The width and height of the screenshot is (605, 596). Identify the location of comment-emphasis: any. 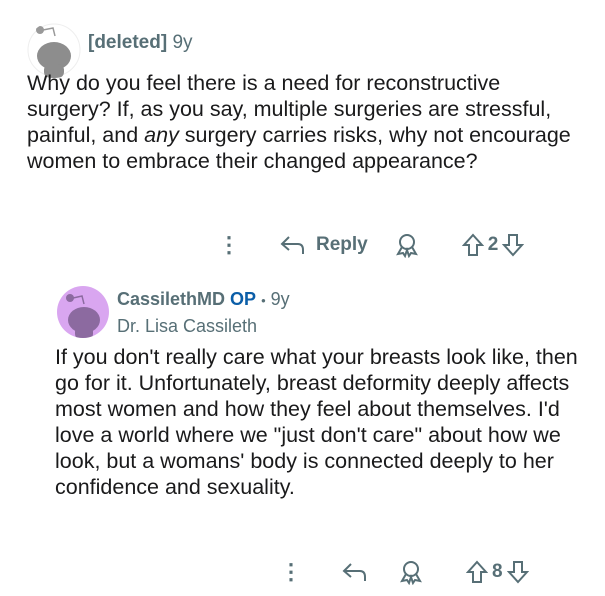
(161, 135).